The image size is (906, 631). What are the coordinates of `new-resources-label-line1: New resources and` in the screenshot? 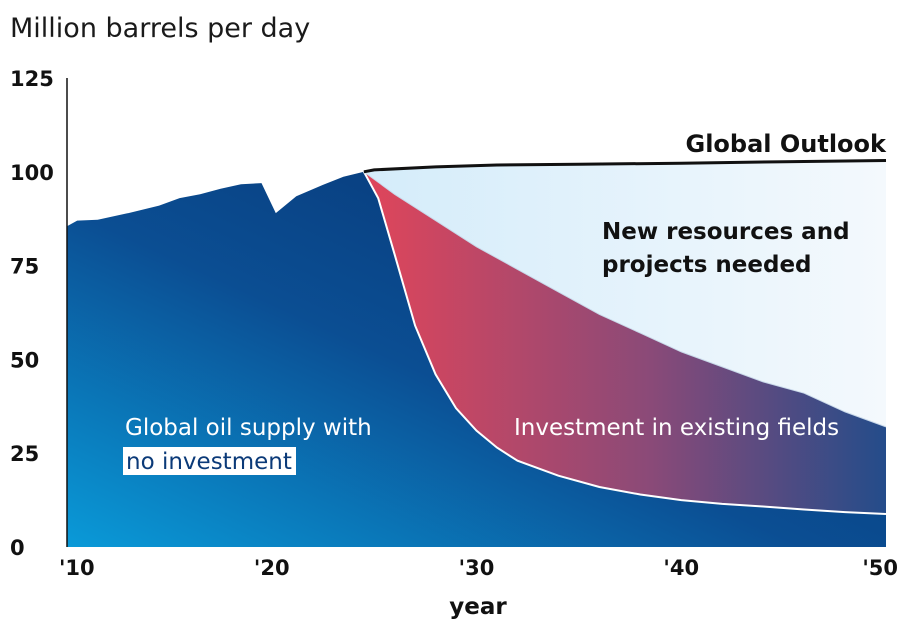 It's located at (726, 232).